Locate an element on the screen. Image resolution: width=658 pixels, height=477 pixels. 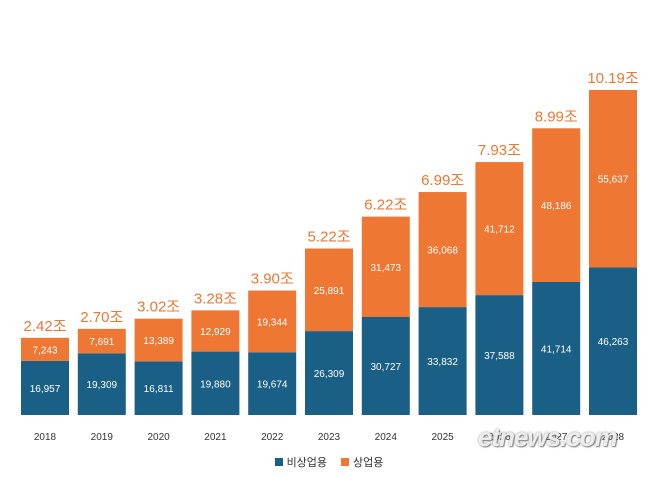
data-label-non-commercial-2028: 46,263 is located at coordinates (613, 342).